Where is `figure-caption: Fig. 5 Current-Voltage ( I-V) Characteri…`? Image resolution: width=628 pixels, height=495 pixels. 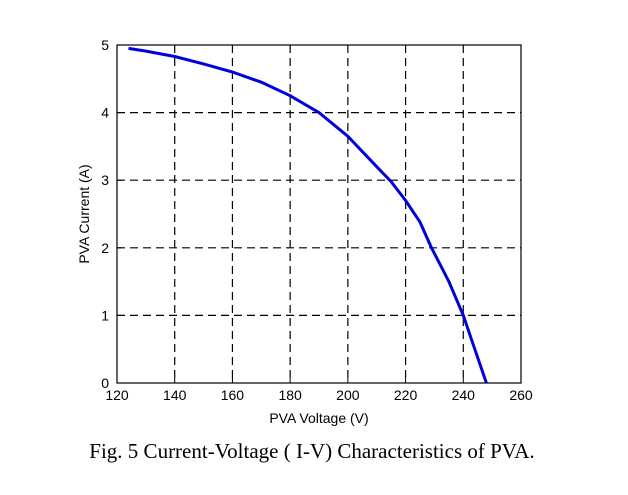 figure-caption: Fig. 5 Current-Voltage ( I-V) Characteri… is located at coordinates (311, 451).